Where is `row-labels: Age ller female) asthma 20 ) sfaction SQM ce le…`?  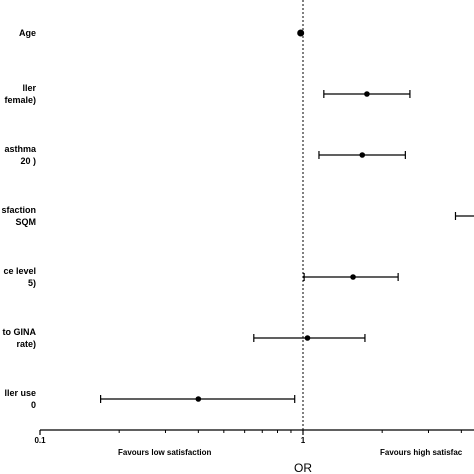 row-labels: Age ller female) asthma 20 ) sfaction SQM ce le… is located at coordinates (19, 219).